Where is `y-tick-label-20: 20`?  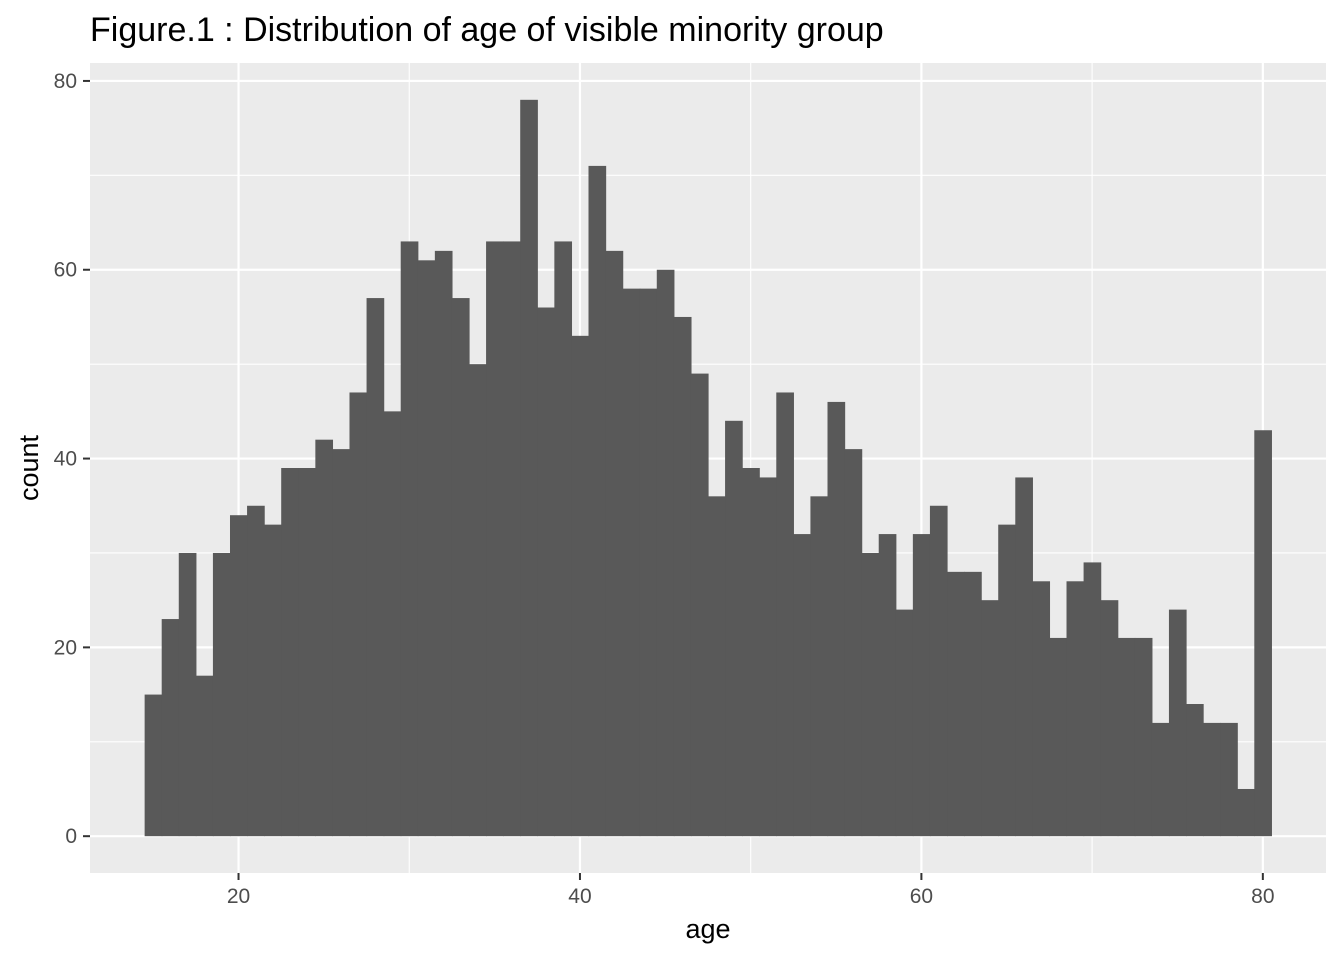 y-tick-label-20: 20 is located at coordinates (65, 647).